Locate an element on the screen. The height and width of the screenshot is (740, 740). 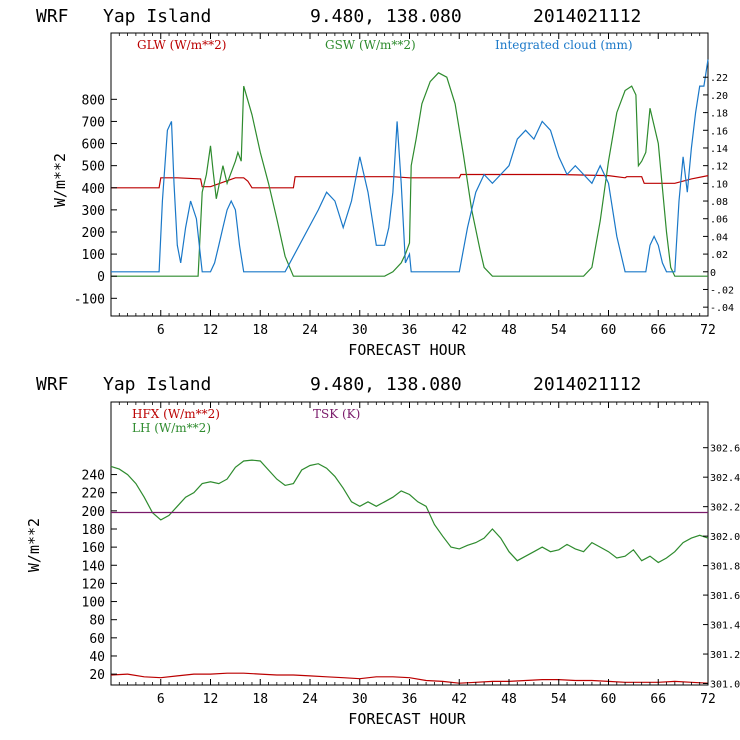
y-tick-label: -100 is located at coordinates (89, 299).